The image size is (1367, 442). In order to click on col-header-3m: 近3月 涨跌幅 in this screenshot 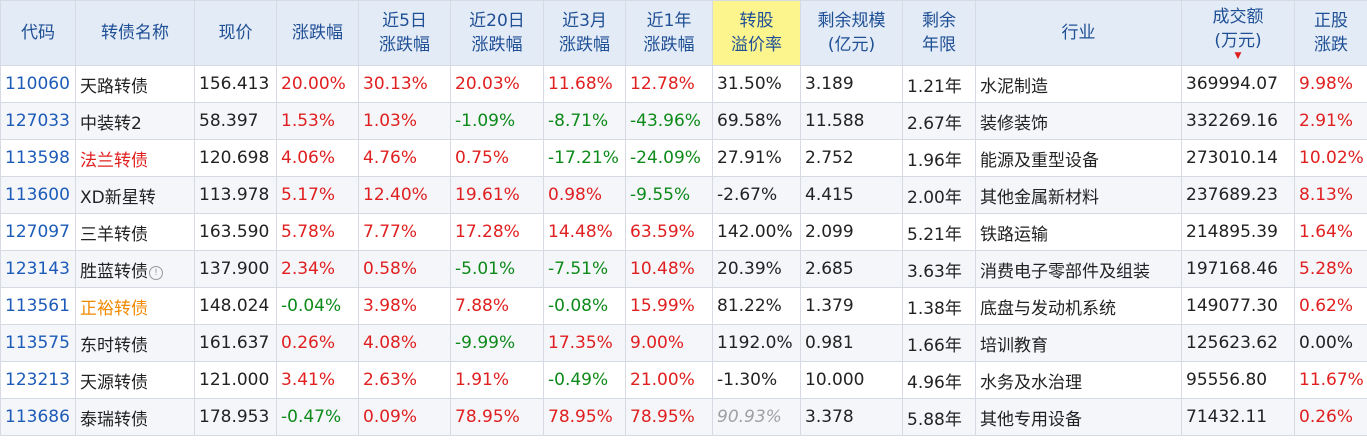, I will do `click(584, 33)`.